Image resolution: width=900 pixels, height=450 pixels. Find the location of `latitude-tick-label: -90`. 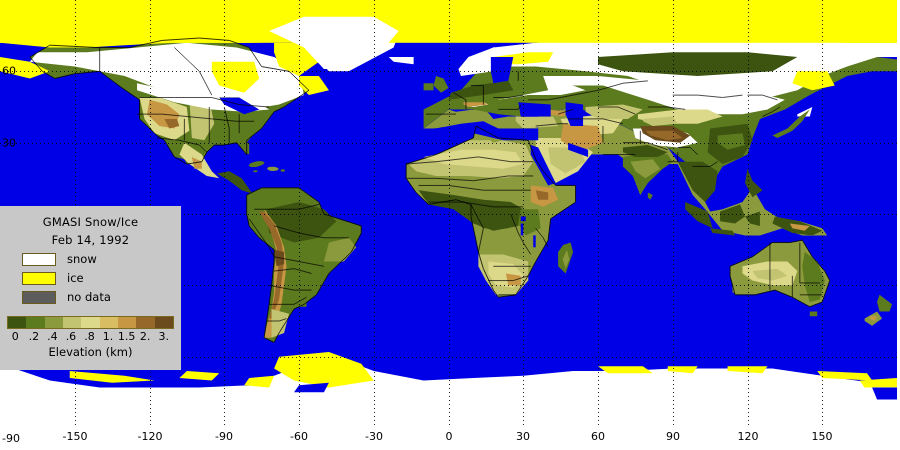

latitude-tick-label: -90 is located at coordinates (11, 438).